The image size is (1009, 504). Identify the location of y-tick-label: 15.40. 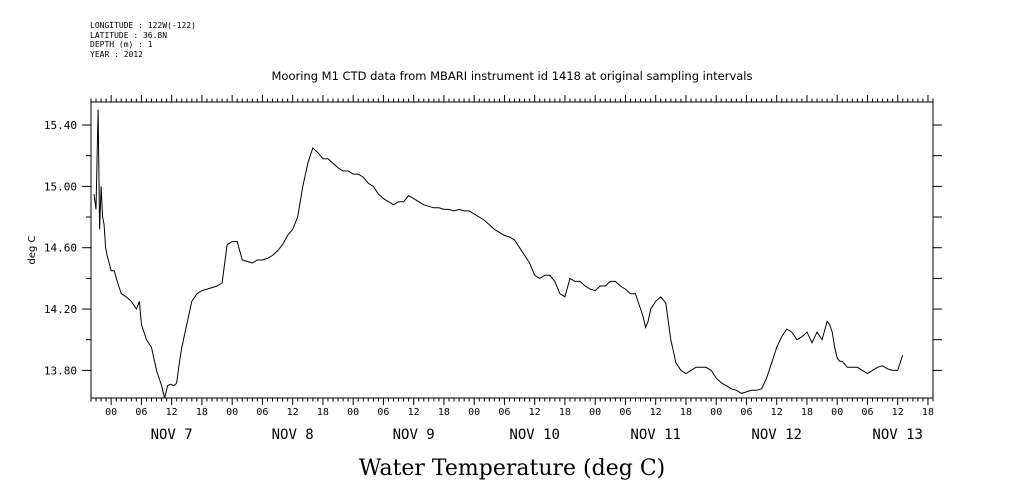
(60, 125).